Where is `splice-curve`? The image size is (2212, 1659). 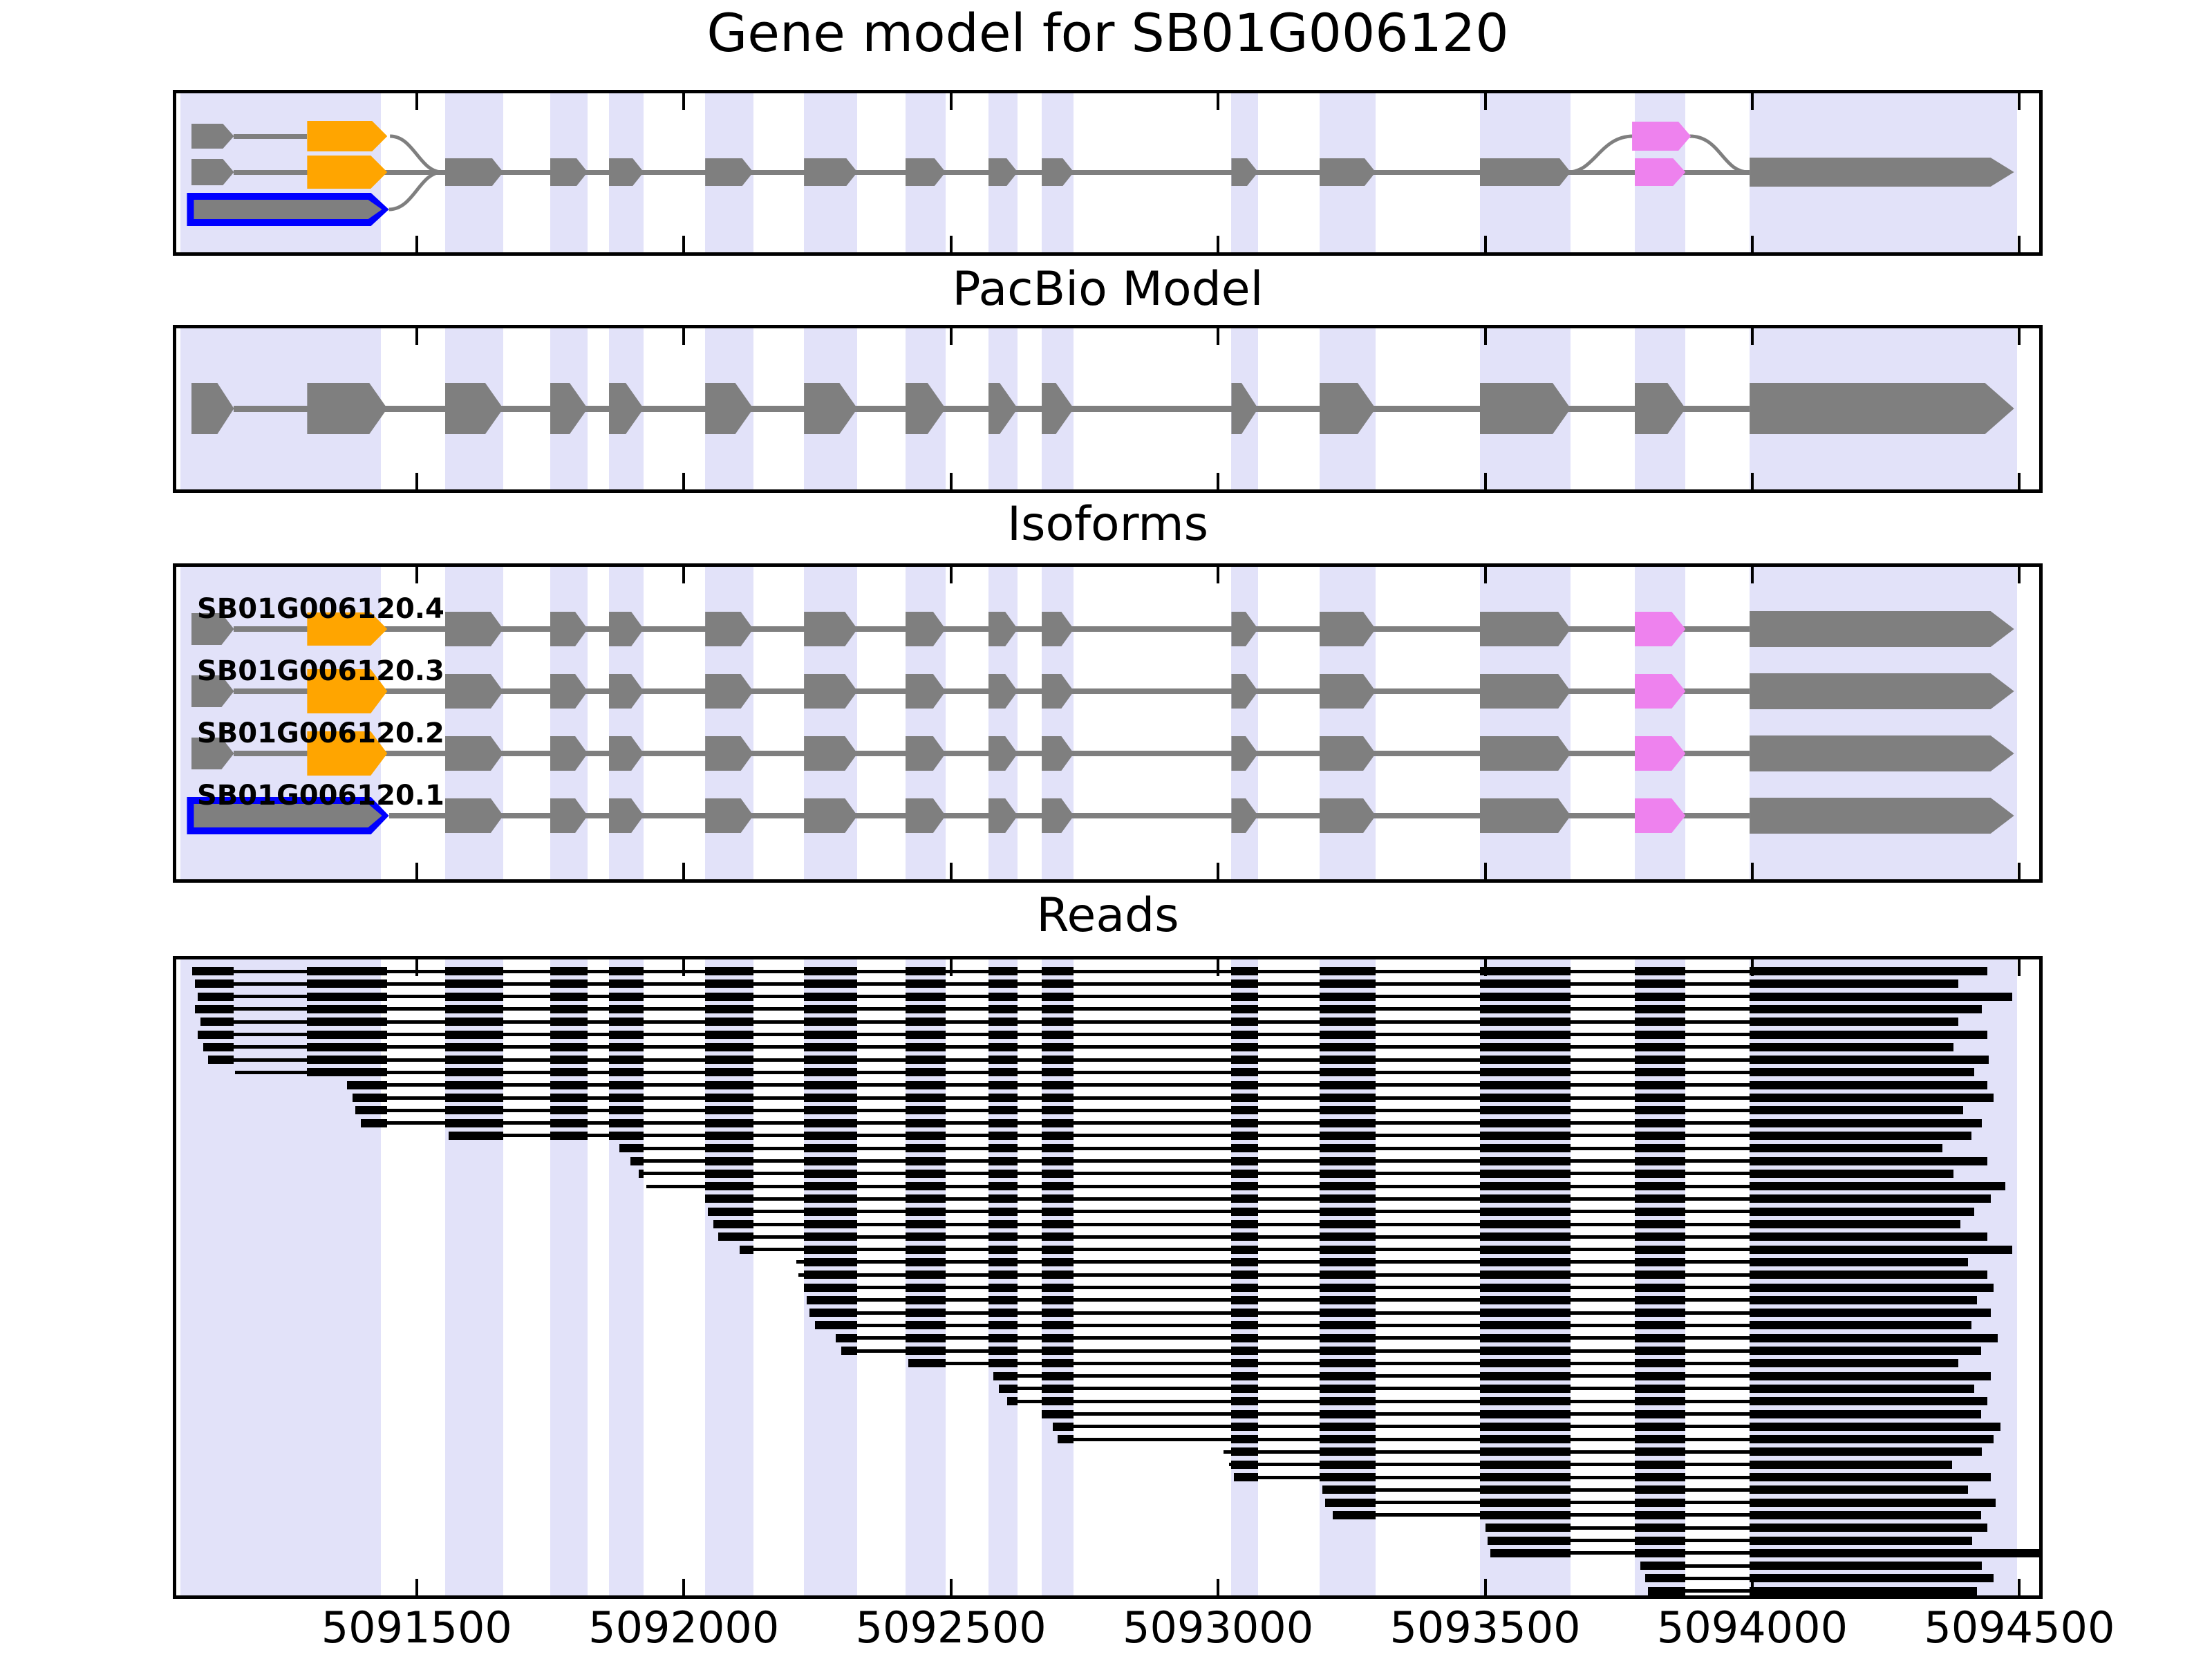
splice-curve is located at coordinates (1719, 154).